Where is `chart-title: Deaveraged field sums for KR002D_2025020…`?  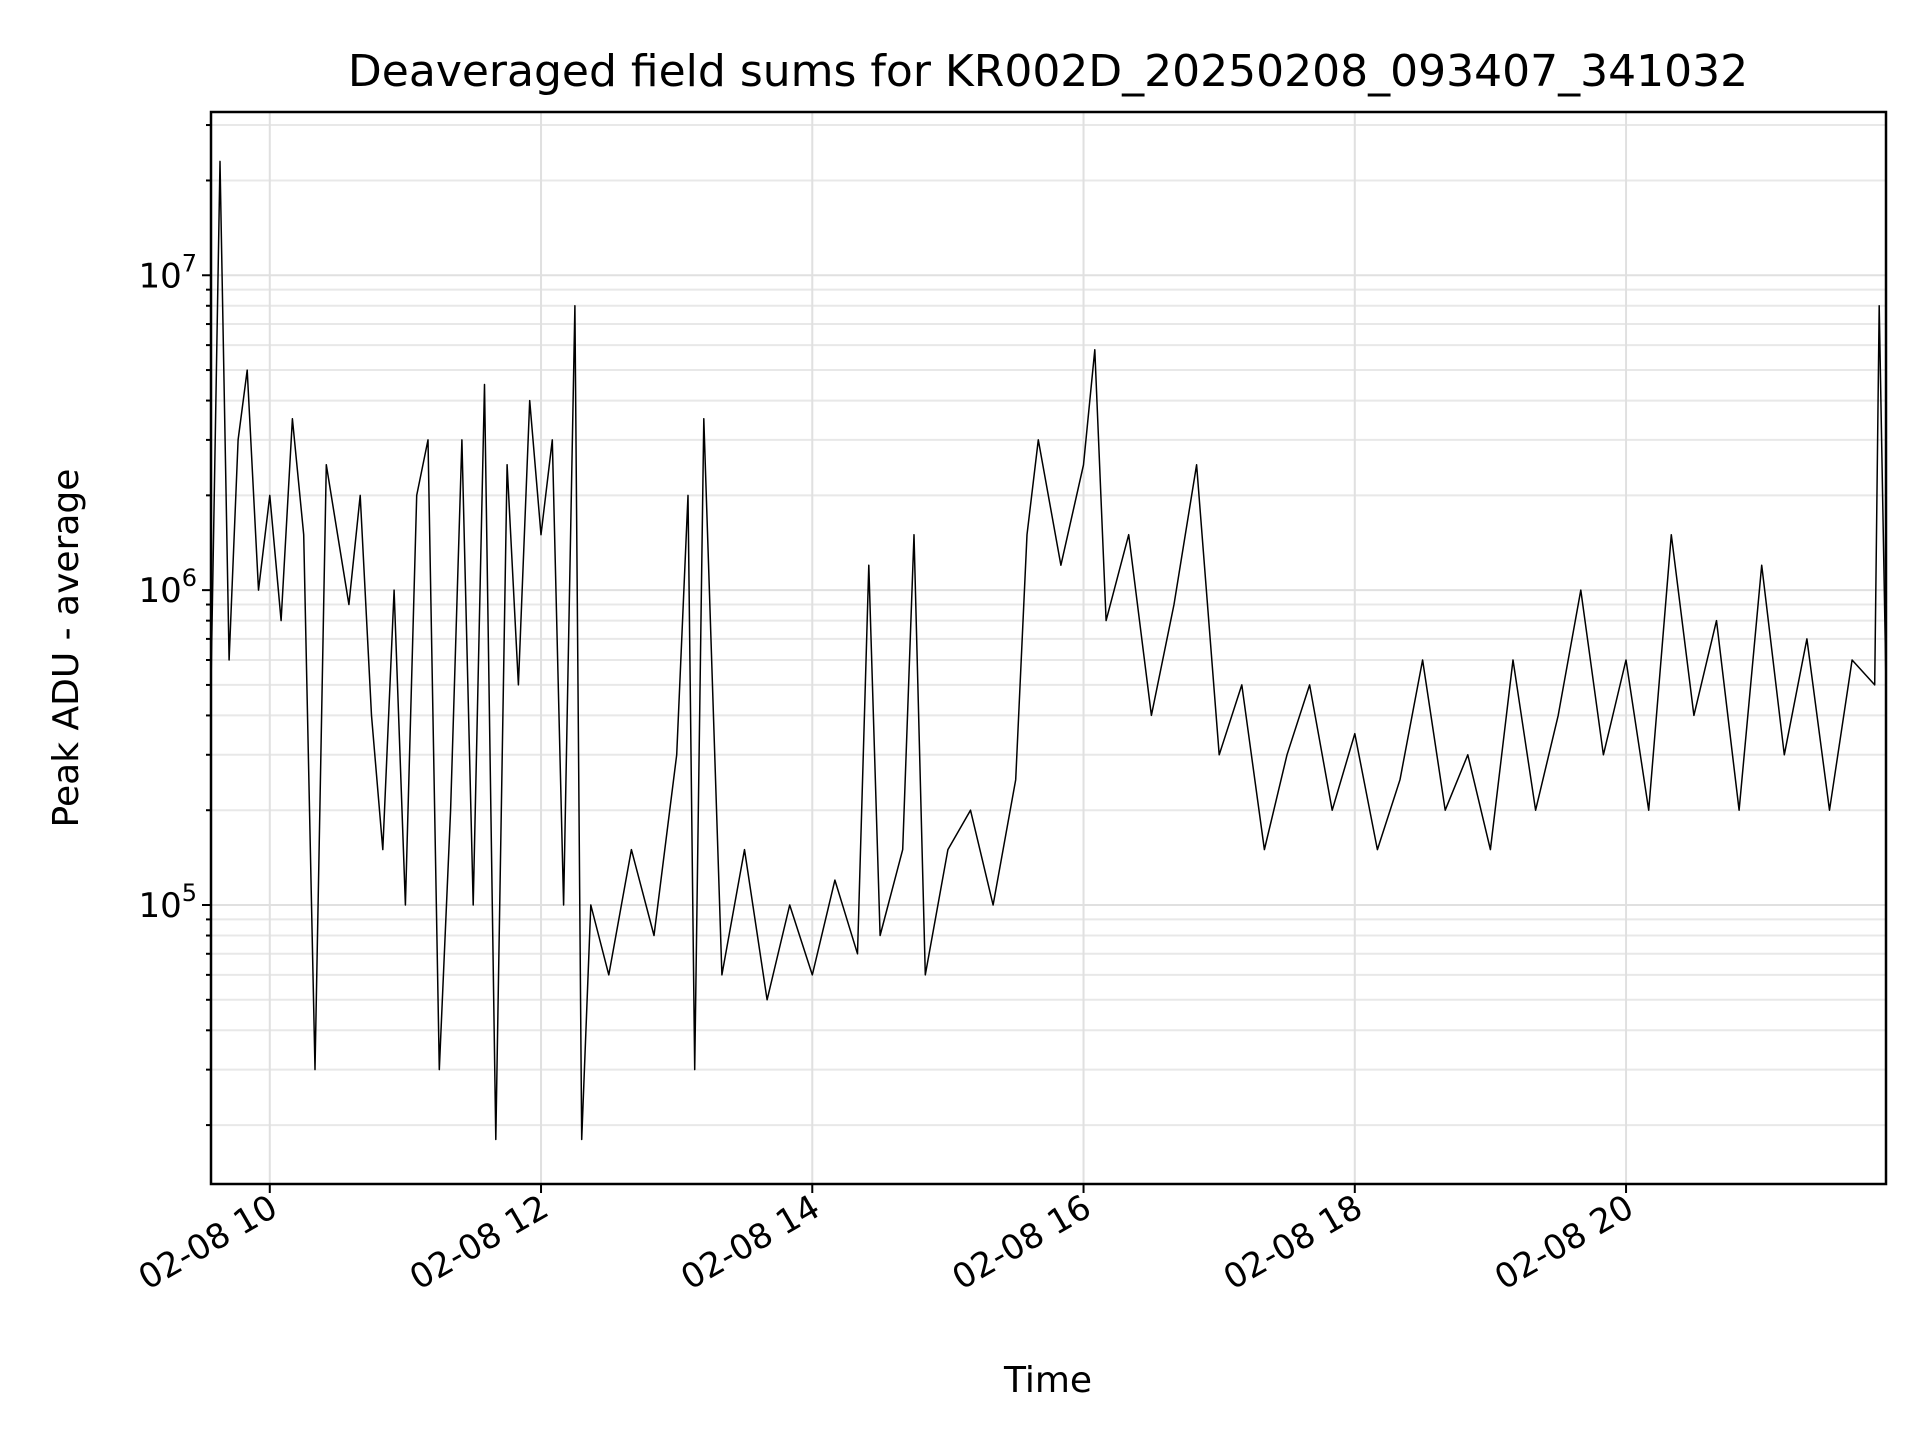 chart-title: Deaveraged field sums for KR002D_2025020… is located at coordinates (1048, 71).